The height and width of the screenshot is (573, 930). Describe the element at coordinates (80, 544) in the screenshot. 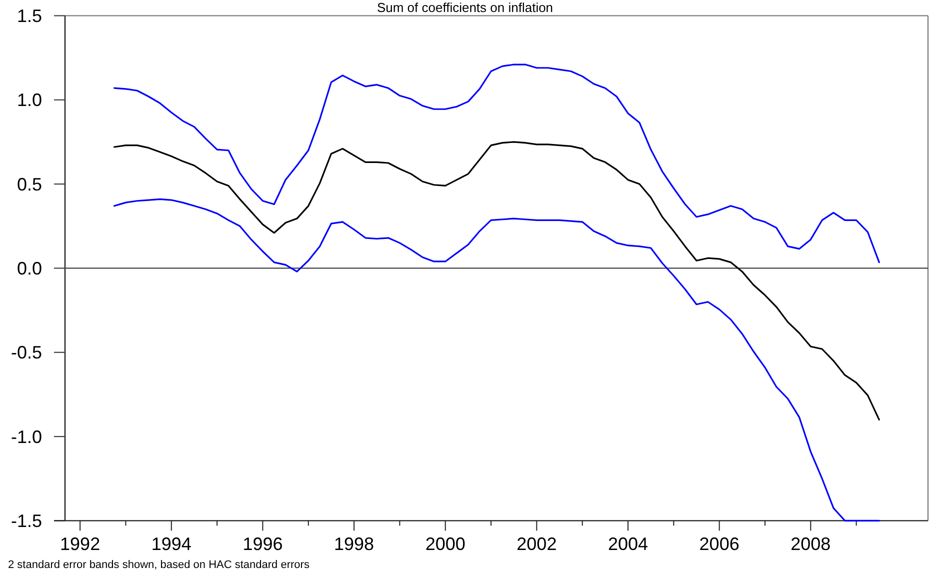

I see `x-tick-label: 1992` at that location.